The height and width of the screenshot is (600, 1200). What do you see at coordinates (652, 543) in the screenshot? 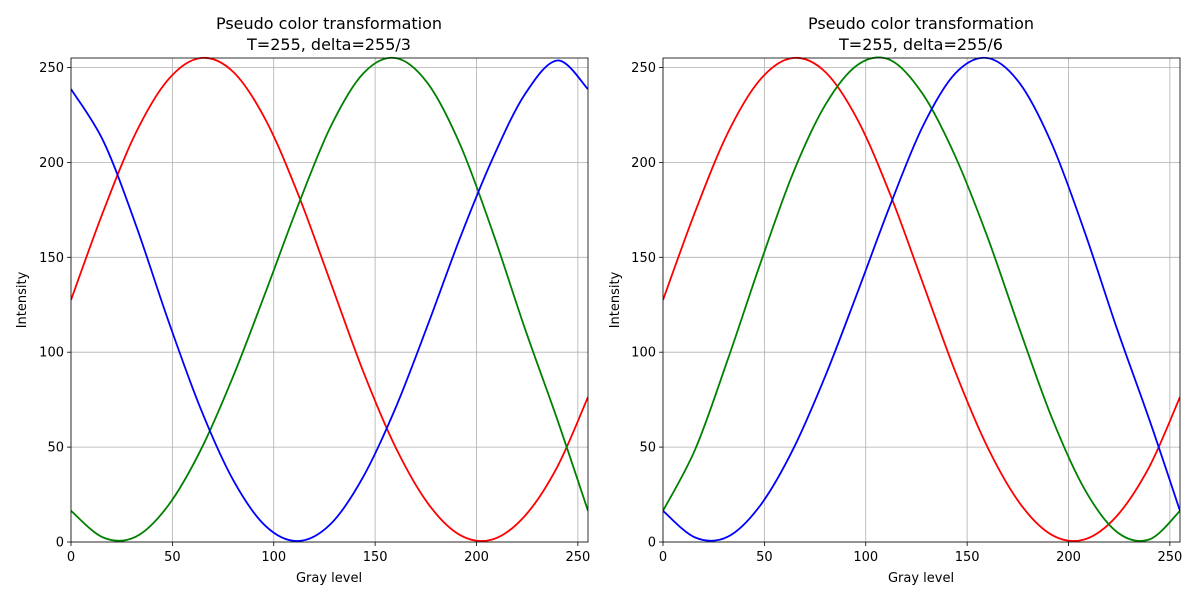
I see `chart-right-ytick-label-0: 0` at bounding box center [652, 543].